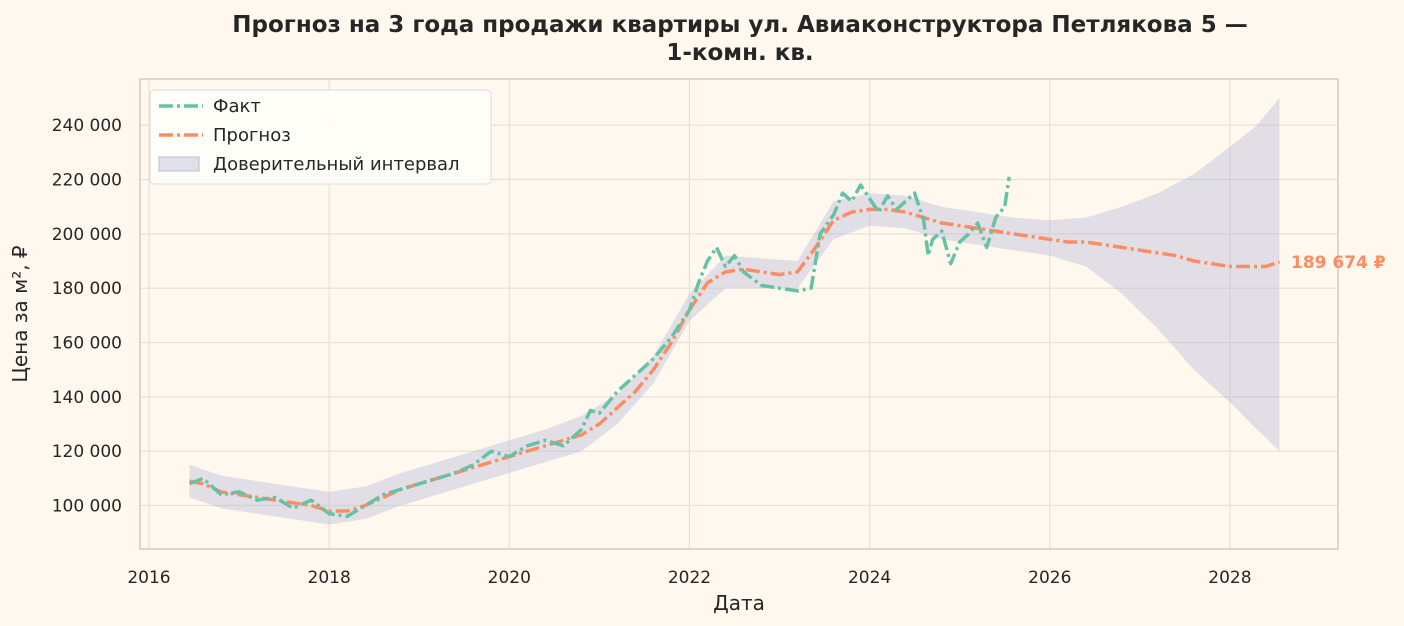 The width and height of the screenshot is (1404, 626). Describe the element at coordinates (87, 181) in the screenshot. I see `y-tick-label-6: 220 000` at that location.